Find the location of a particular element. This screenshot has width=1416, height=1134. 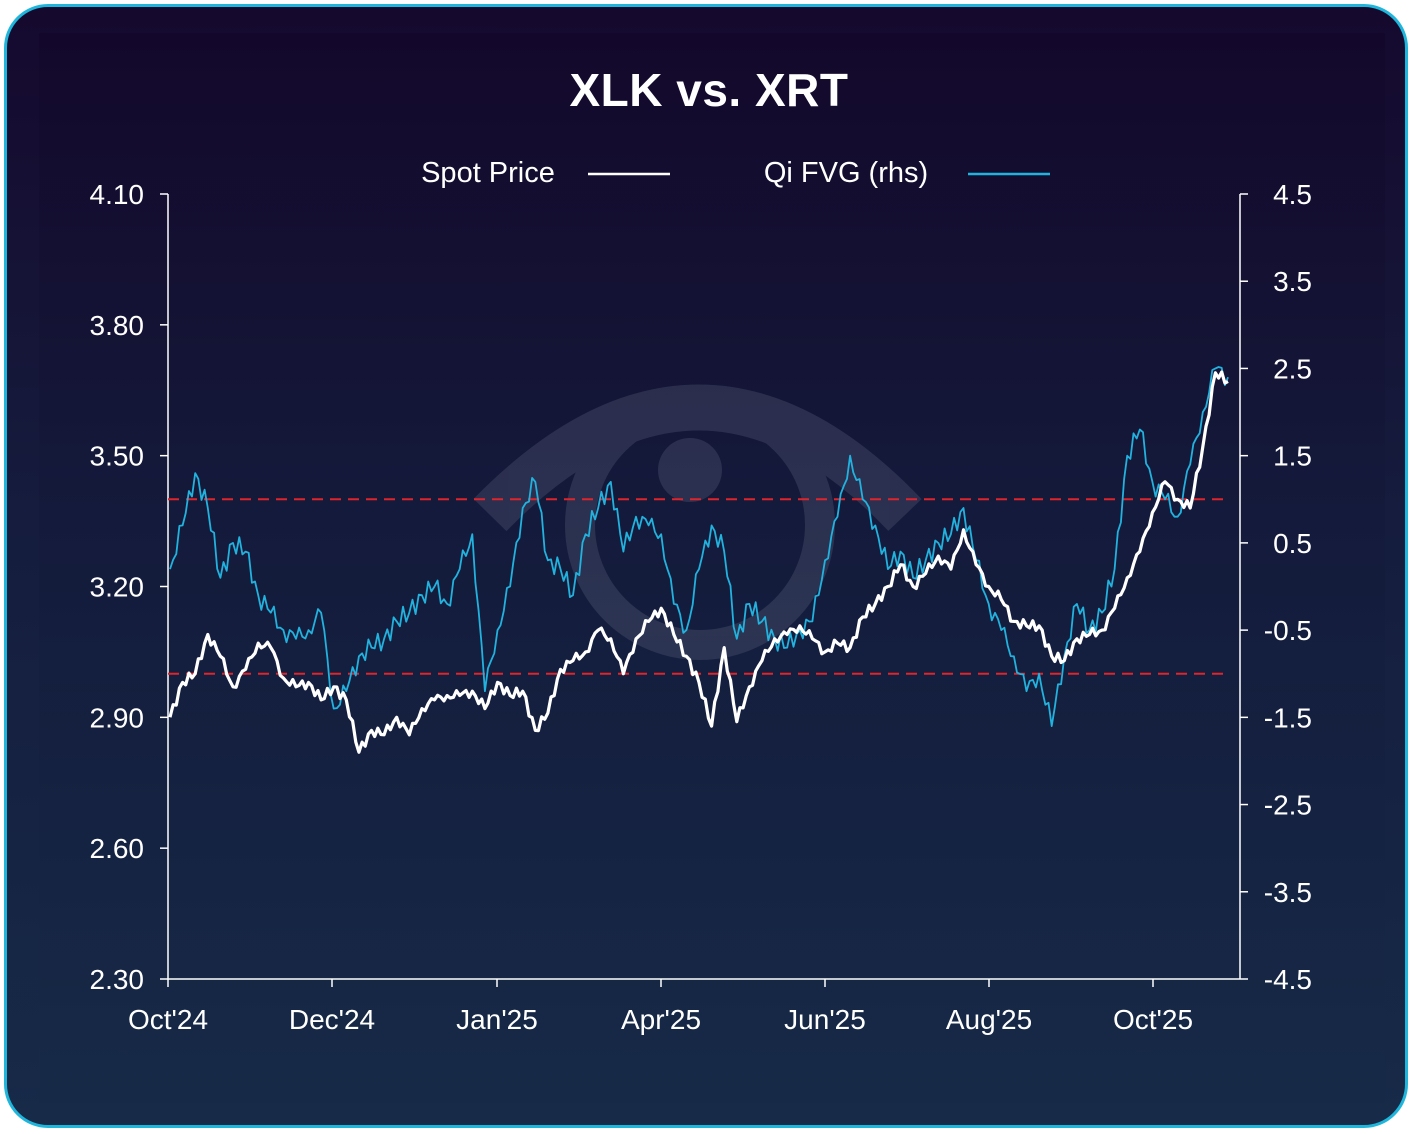

y-right-tick-label: -0.5 is located at coordinates (1288, 630).